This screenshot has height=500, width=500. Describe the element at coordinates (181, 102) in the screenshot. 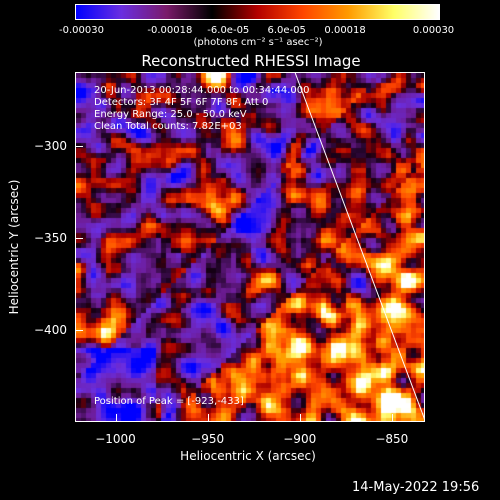

I see `annotation-detectors: Detectors: 3F 4F 5F 6F 7F 8F, Att 0` at that location.